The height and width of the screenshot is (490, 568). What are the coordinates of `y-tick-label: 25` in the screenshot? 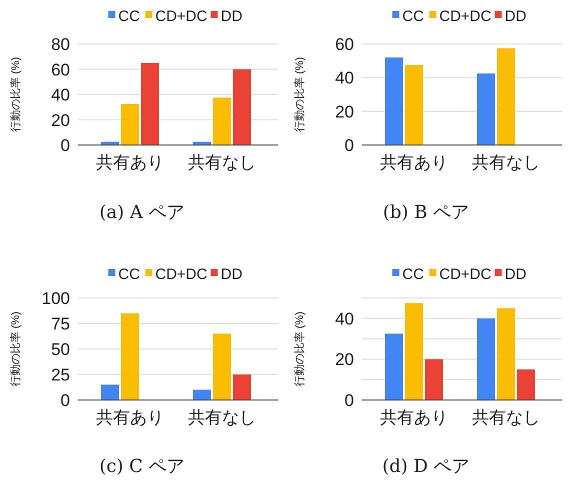 It's located at (60, 375).